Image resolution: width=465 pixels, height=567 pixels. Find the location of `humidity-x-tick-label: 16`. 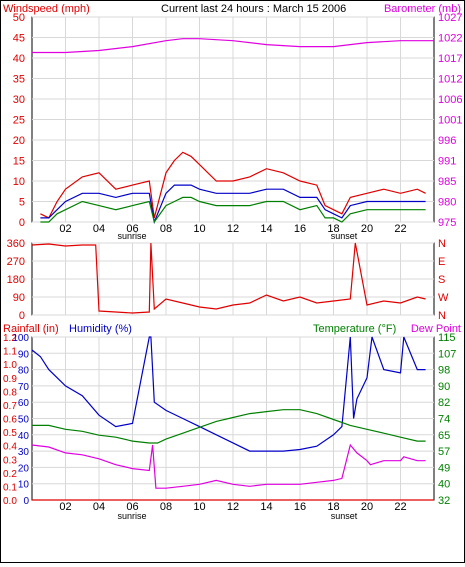

humidity-x-tick-label: 16 is located at coordinates (300, 507).